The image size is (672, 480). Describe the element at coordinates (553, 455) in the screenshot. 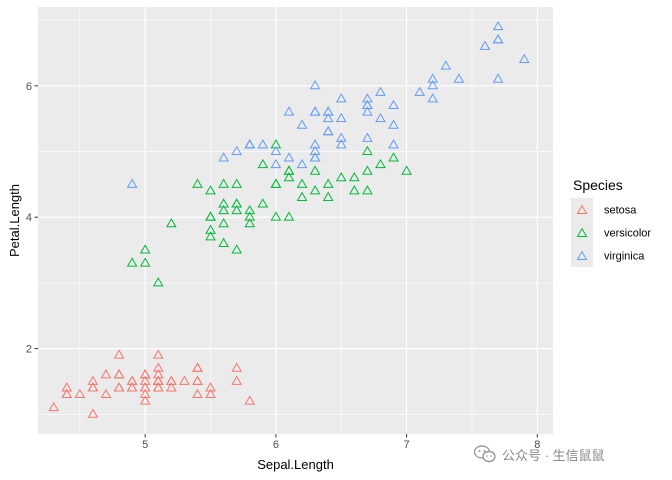

I see `watermark-text: 公众号 · 生信鼠鼠` at that location.